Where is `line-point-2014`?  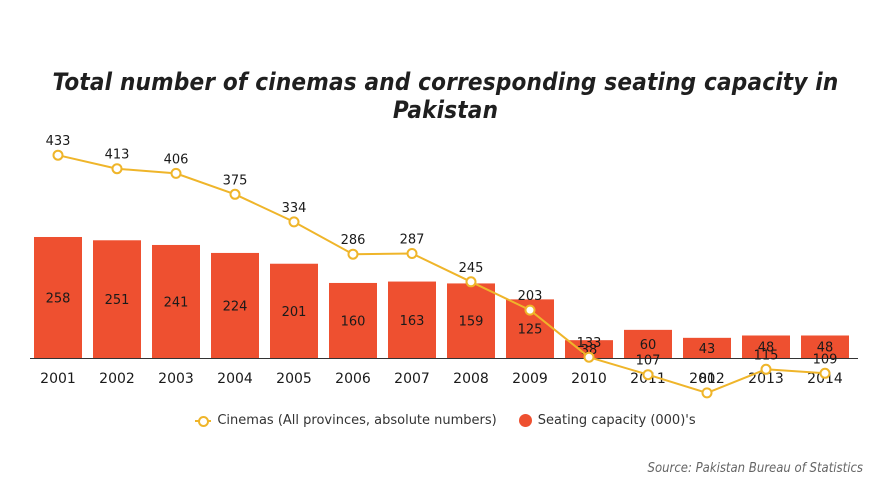 line-point-2014 is located at coordinates (825, 373).